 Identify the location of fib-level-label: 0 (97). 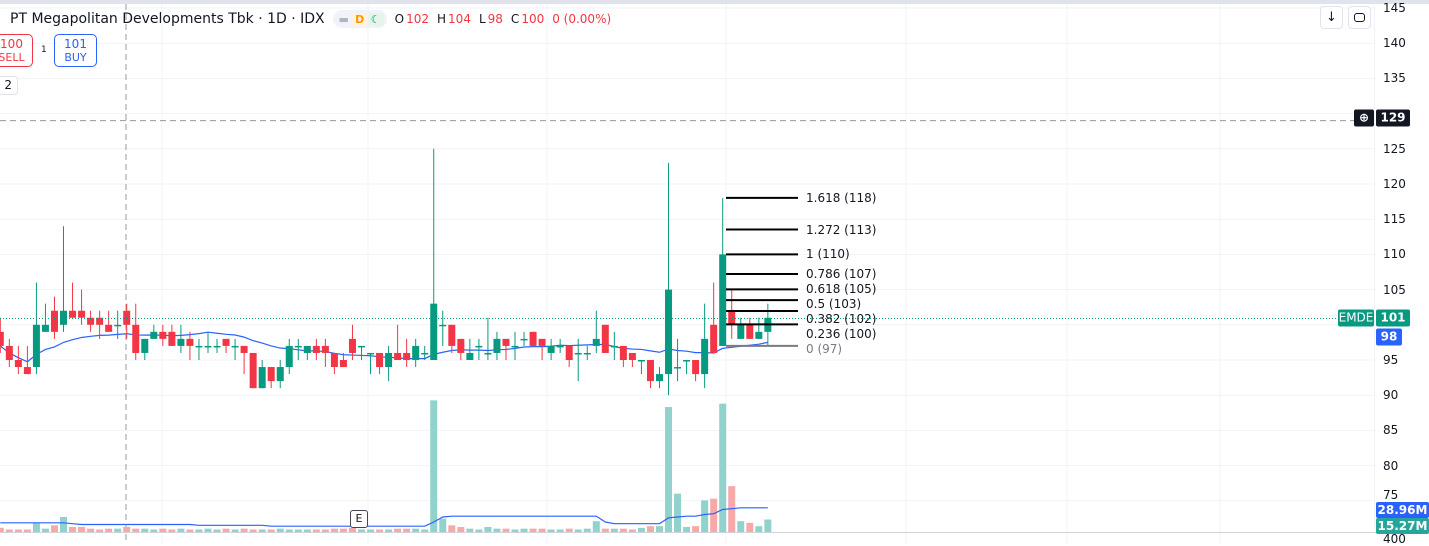
(824, 349).